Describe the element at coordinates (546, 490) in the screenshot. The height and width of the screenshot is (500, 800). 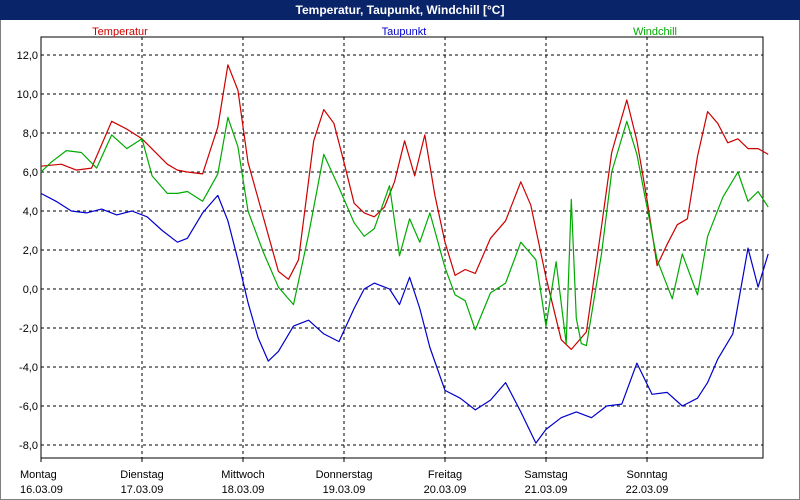
I see `x-tick-date: 21.03.09` at that location.